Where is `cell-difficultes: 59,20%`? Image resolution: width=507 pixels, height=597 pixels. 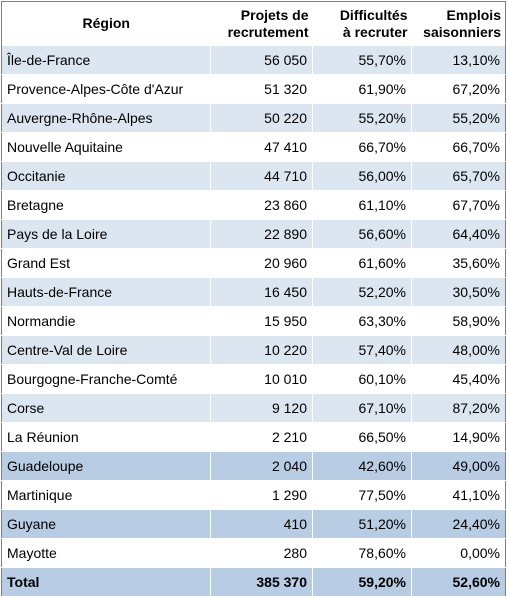 cell-difficultes: 59,20% is located at coordinates (362, 582).